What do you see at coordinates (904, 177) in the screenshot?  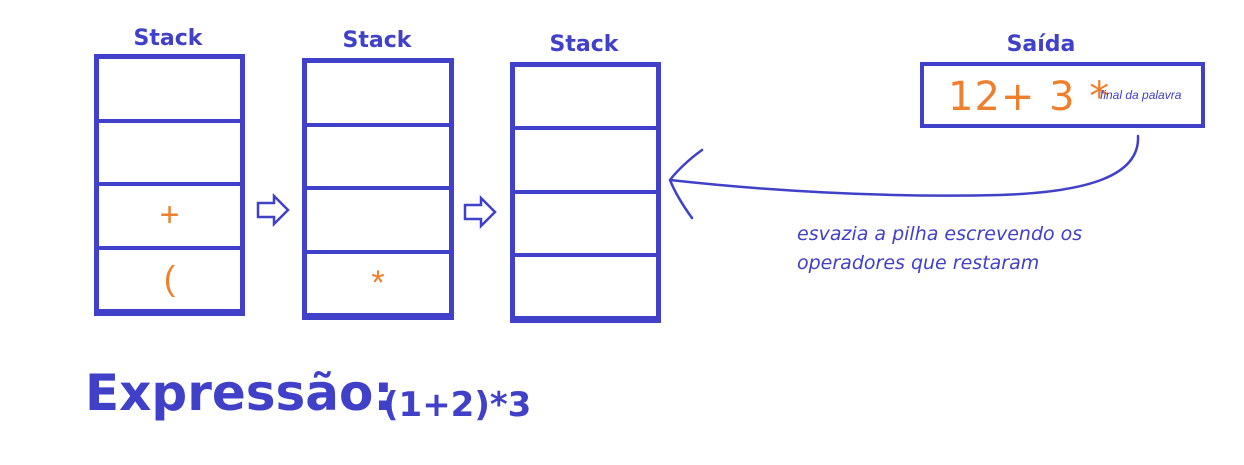 I see `curved-arrow-icon` at bounding box center [904, 177].